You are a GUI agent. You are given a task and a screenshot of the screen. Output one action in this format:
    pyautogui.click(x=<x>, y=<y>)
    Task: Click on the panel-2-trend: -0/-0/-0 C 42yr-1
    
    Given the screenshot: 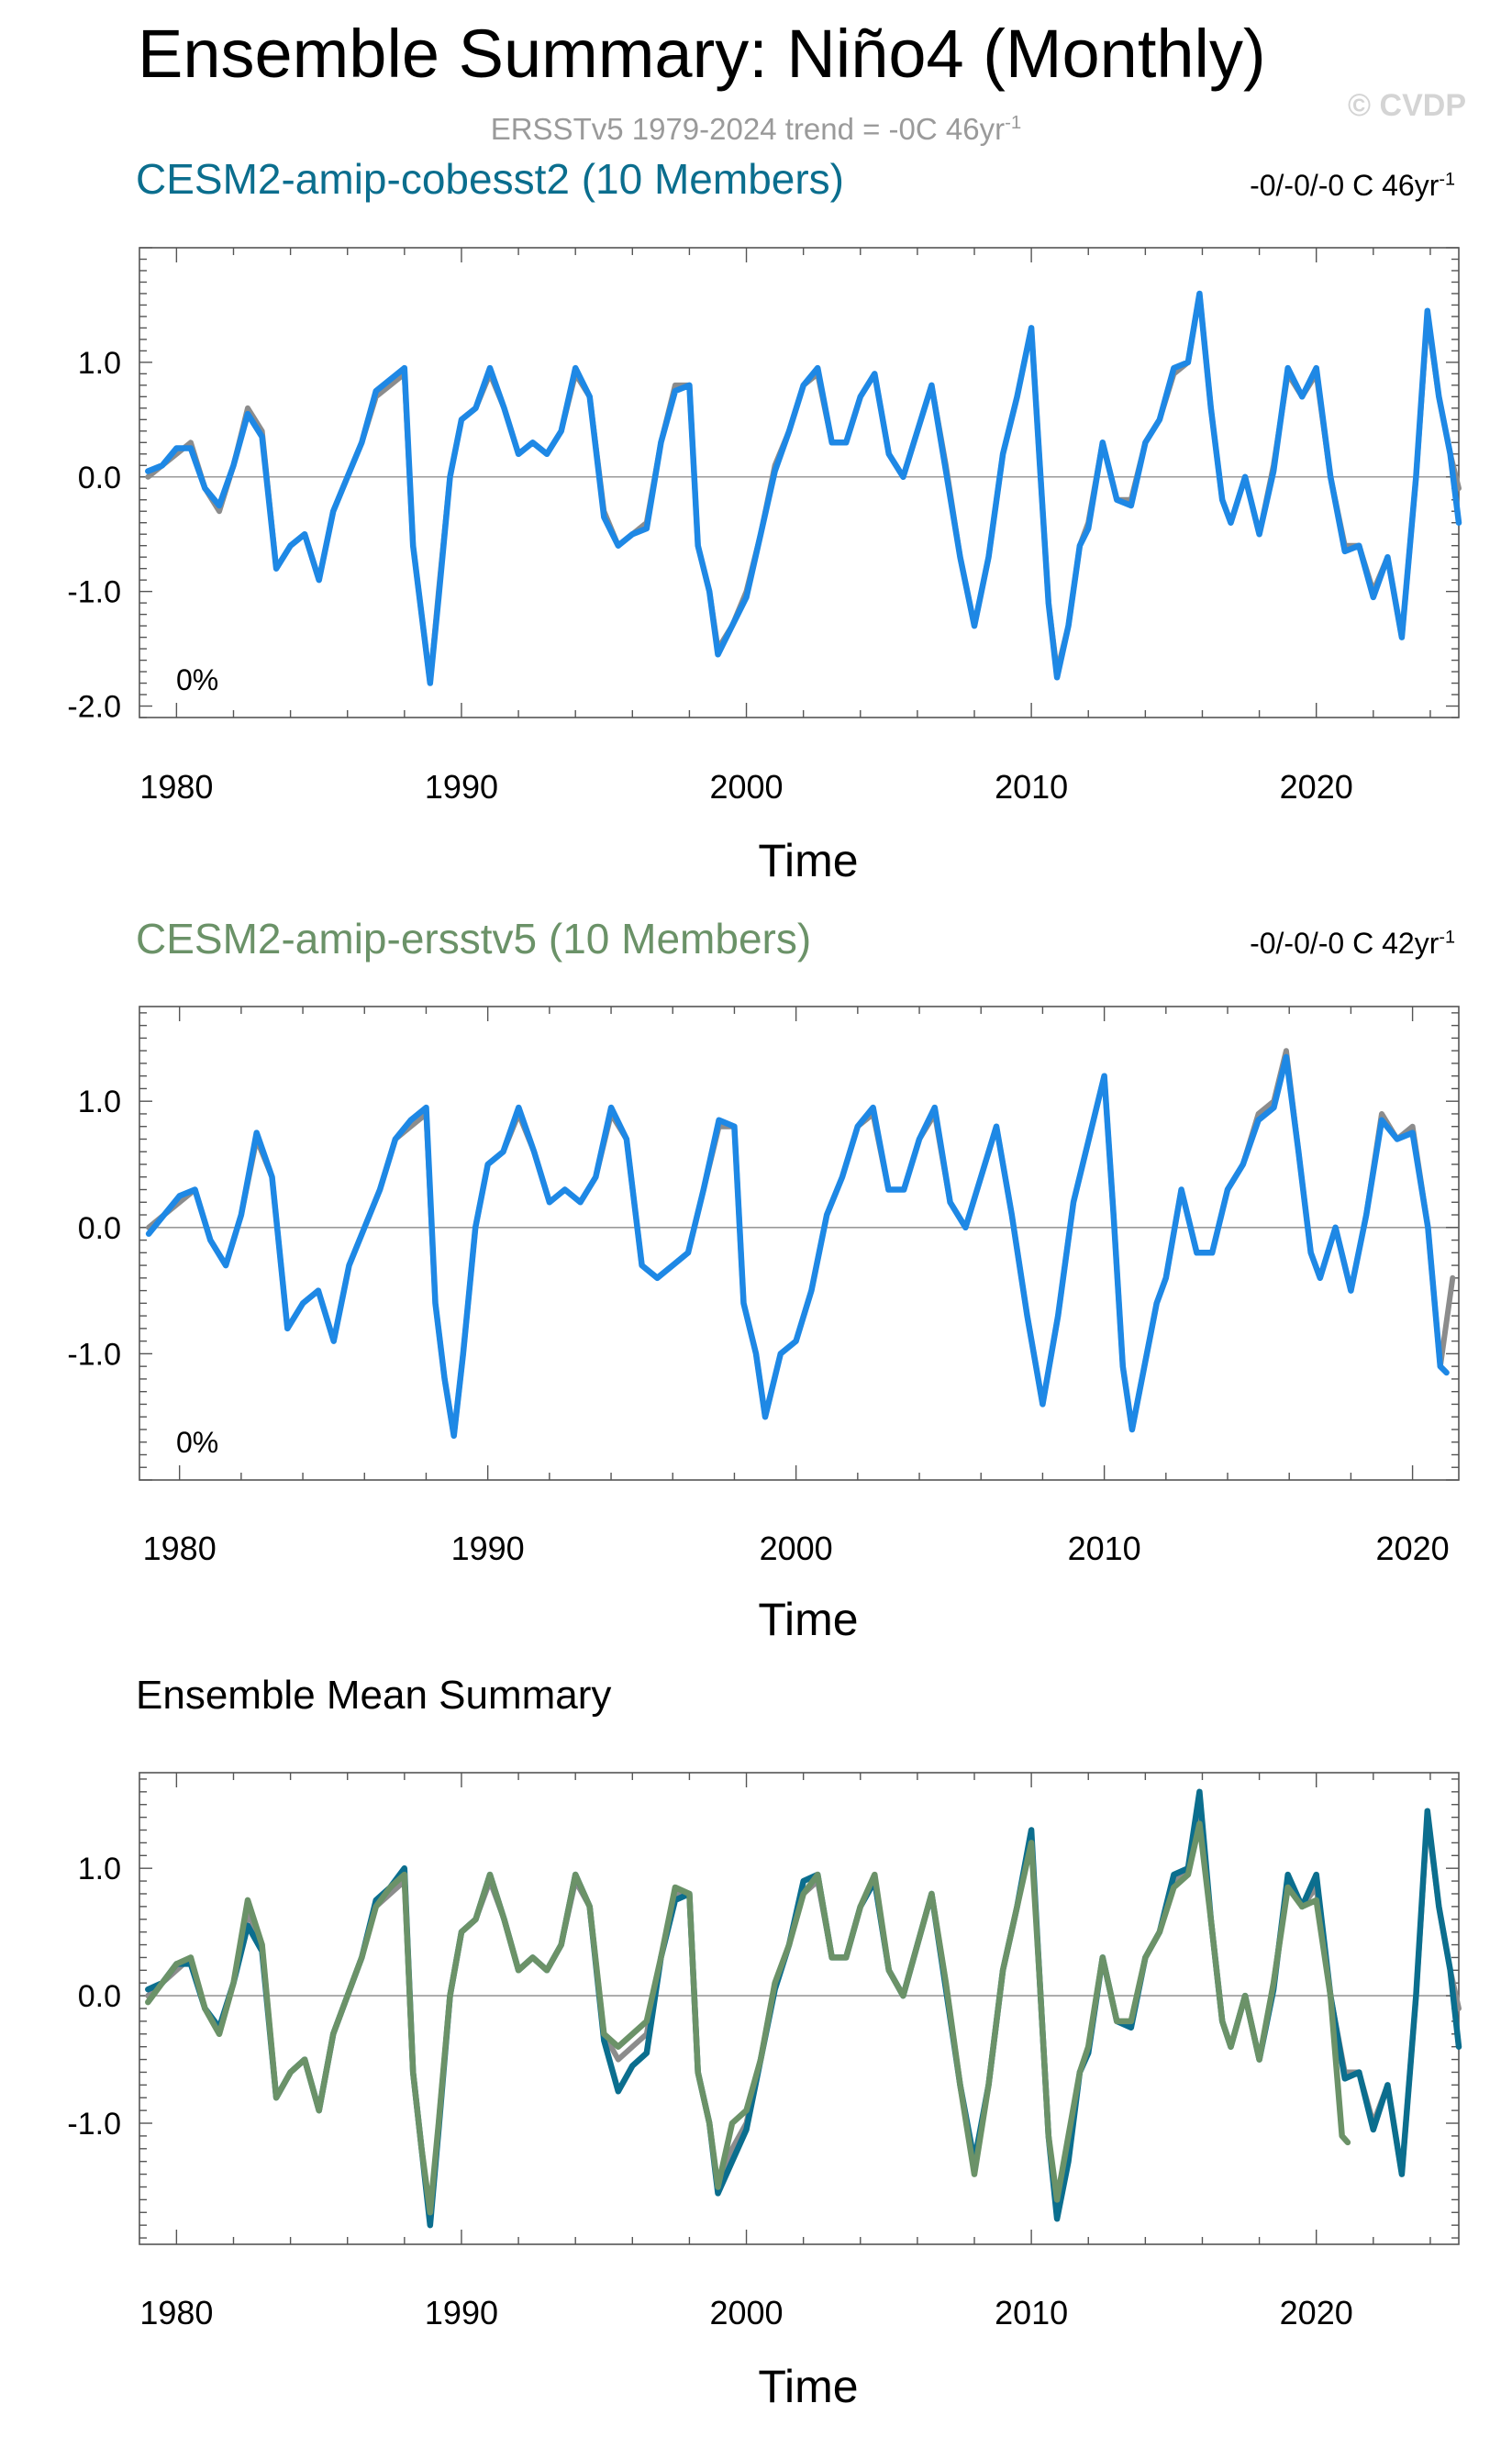 What is the action you would take?
    pyautogui.click(x=1352, y=943)
    